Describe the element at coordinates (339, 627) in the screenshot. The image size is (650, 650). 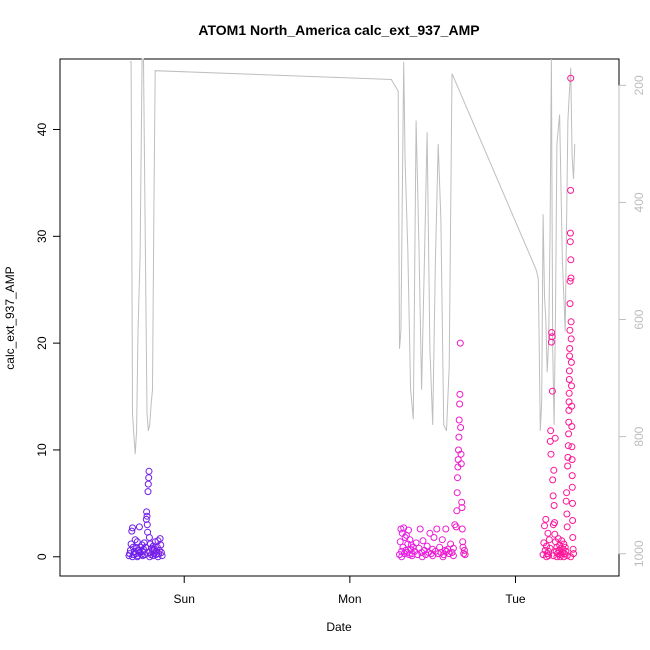
I see `x-axis-label: Date` at that location.